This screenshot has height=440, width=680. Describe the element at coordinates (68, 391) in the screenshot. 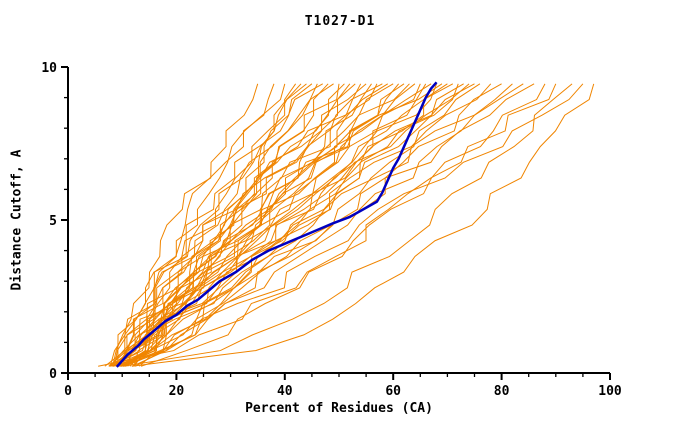

I see `x-tick-label: 0` at that location.